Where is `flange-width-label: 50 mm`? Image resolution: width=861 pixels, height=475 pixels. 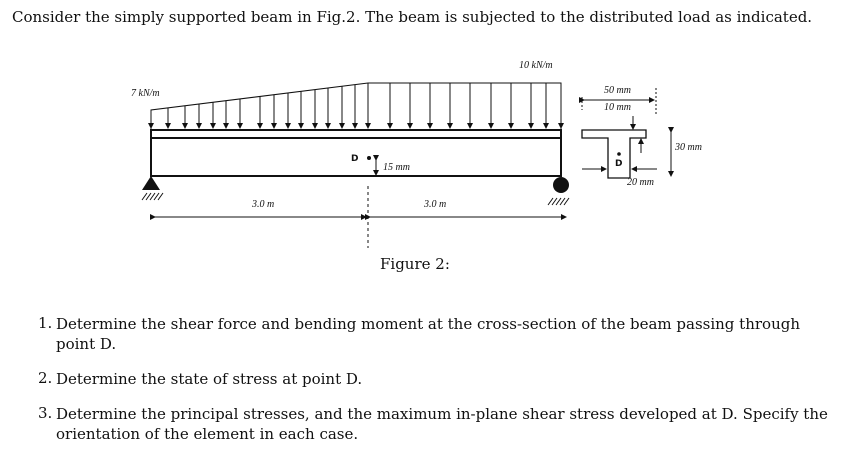
flange-width-label: 50 mm is located at coordinates (617, 90).